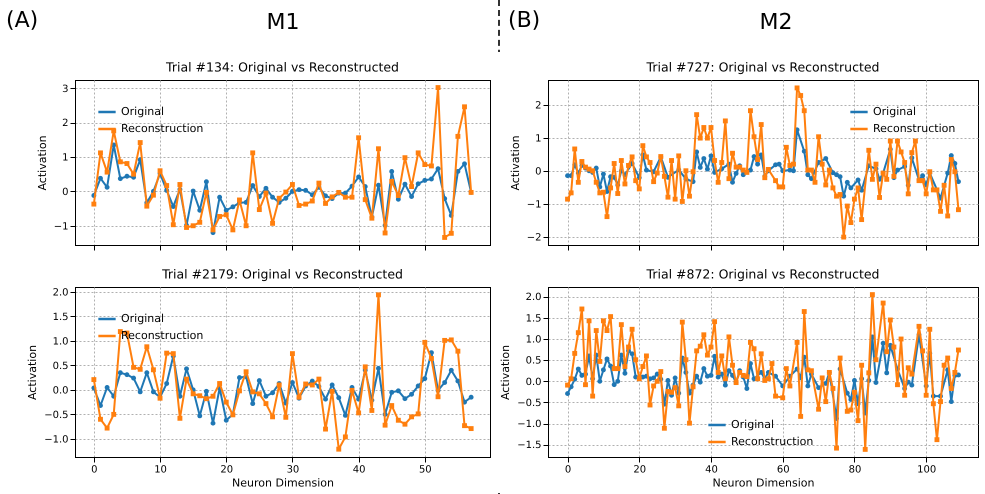 Image resolution: width=985 pixels, height=494 pixels. I want to click on x-tick-label: 80, so click(855, 470).